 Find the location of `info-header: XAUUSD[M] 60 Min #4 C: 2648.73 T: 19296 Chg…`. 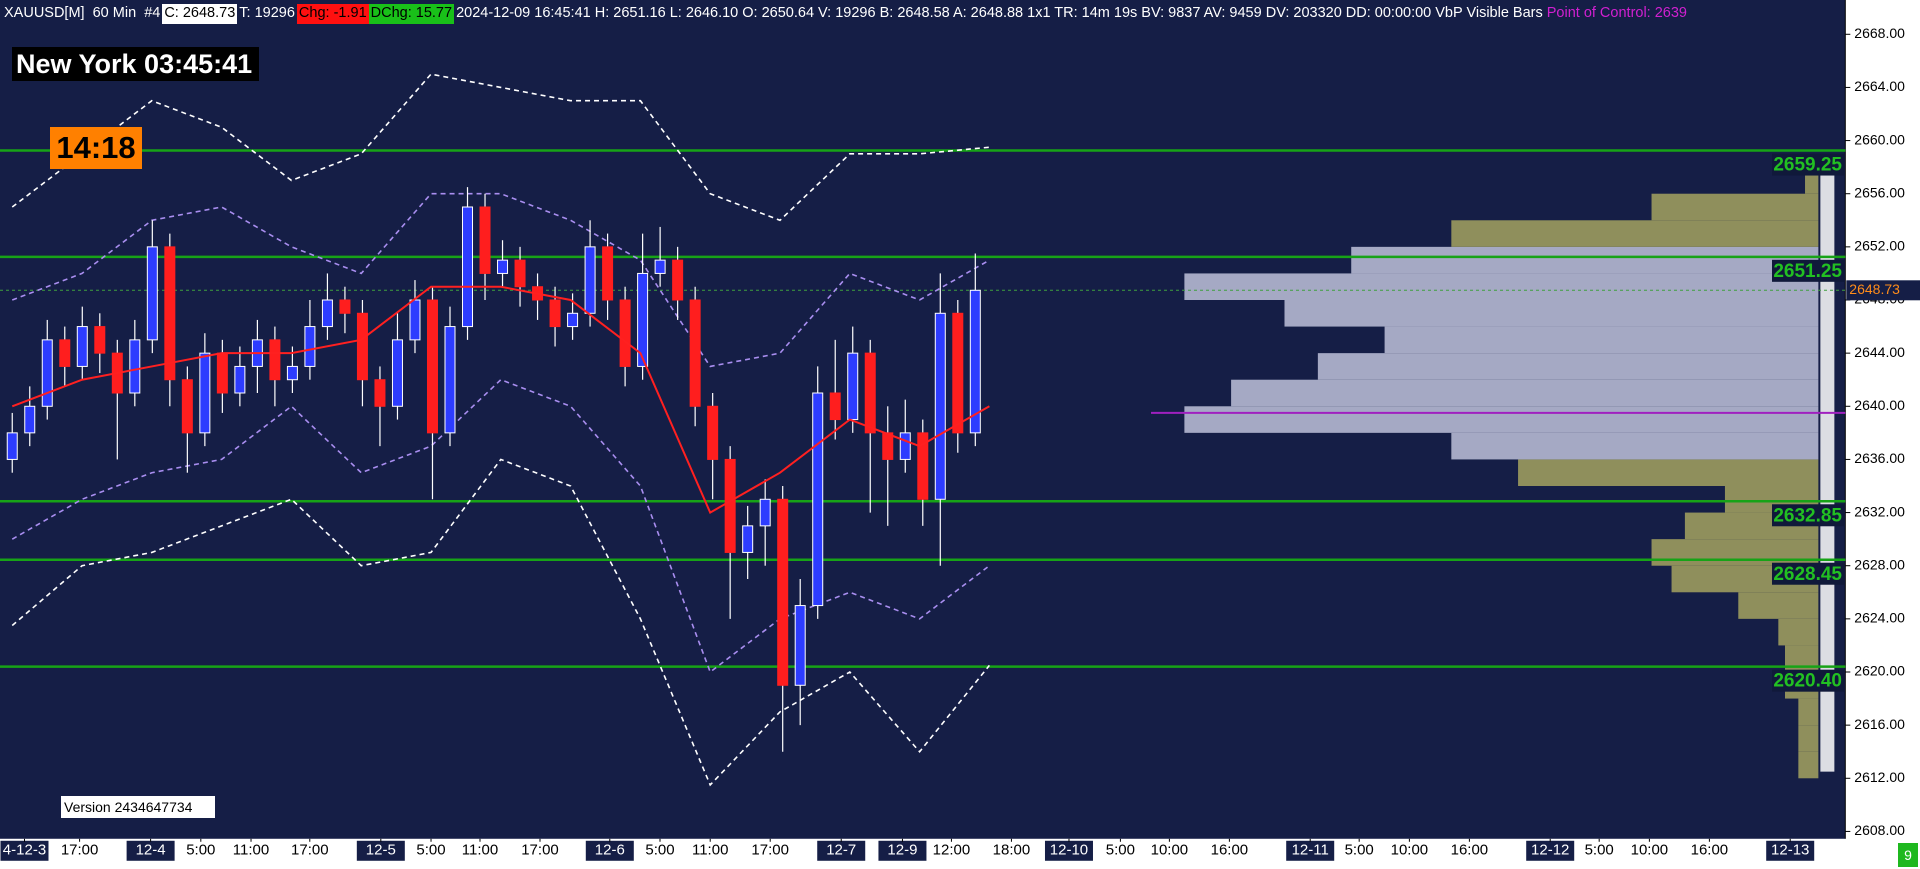

info-header: XAUUSD[M] 60 Min #4 C: 2648.73 T: 19296 Chg… is located at coordinates (922, 14).